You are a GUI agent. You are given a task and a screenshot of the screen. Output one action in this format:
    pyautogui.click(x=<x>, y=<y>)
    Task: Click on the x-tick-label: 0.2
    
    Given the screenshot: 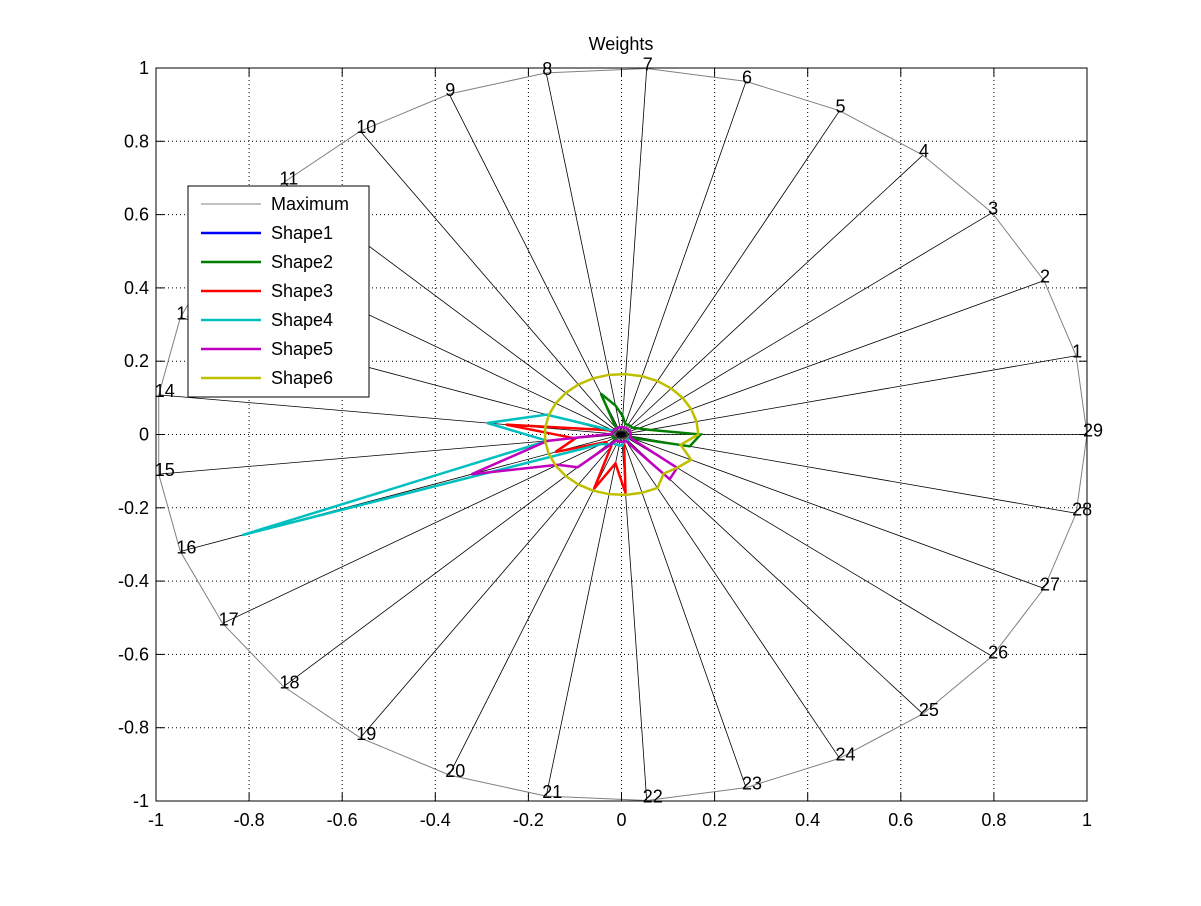 What is the action you would take?
    pyautogui.click(x=714, y=820)
    